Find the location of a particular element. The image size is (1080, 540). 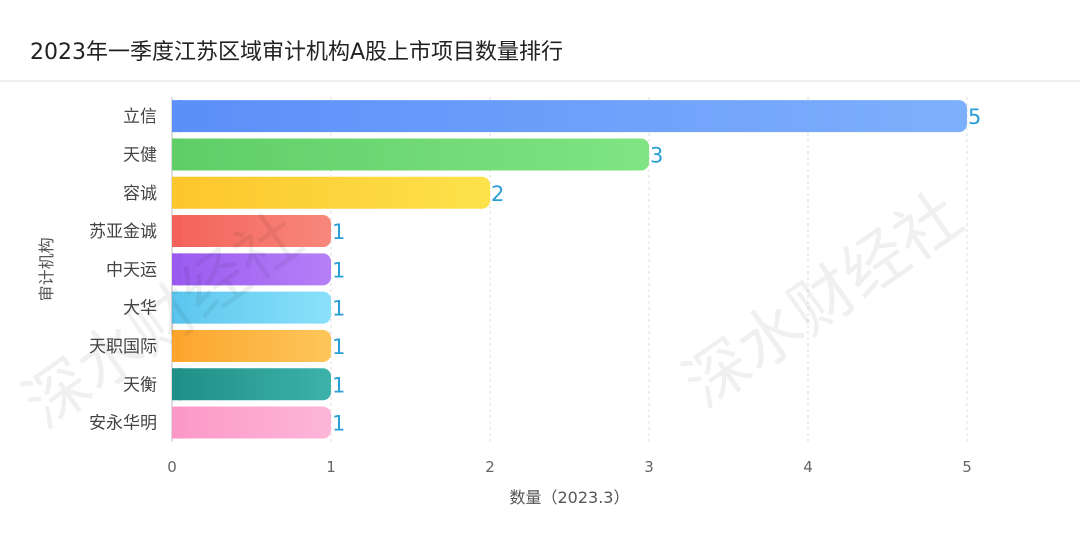

x-tick-label: 2 is located at coordinates (490, 467).